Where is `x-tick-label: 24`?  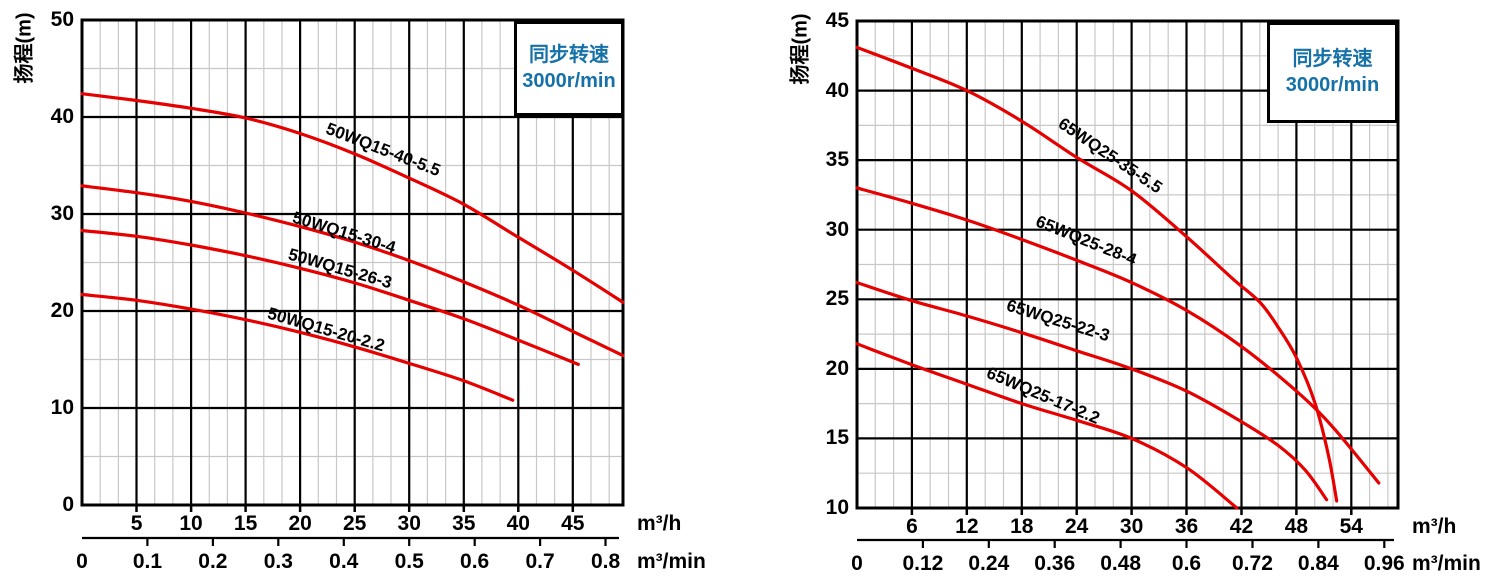 x-tick-label: 24 is located at coordinates (1077, 526).